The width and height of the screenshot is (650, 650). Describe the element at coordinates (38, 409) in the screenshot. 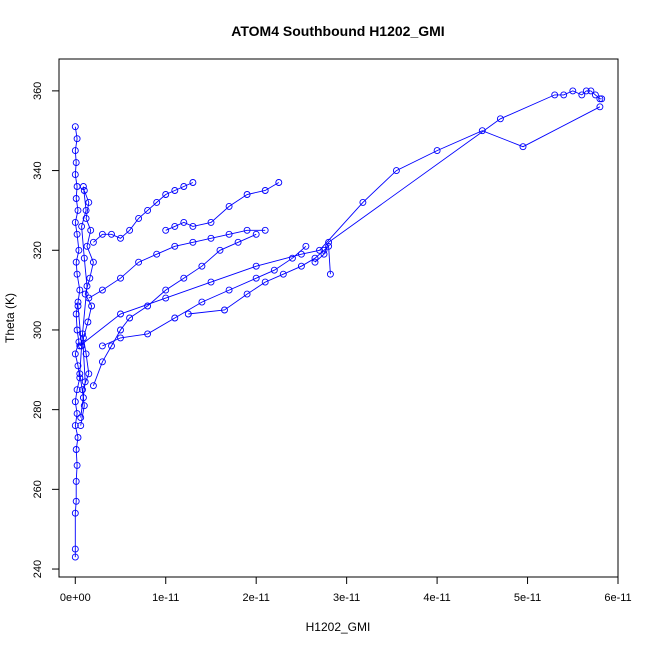

I see `y-tick-label: 280` at that location.